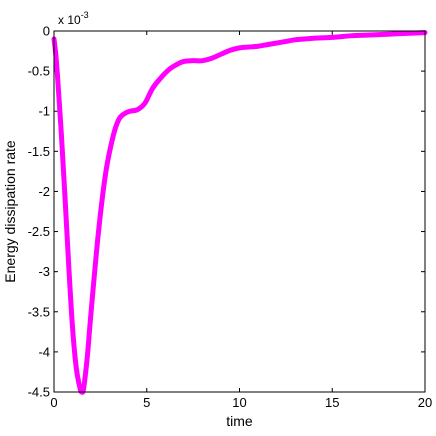 The image size is (436, 436). Describe the element at coordinates (39, 71) in the screenshot. I see `y-tick-label: -0.5` at that location.